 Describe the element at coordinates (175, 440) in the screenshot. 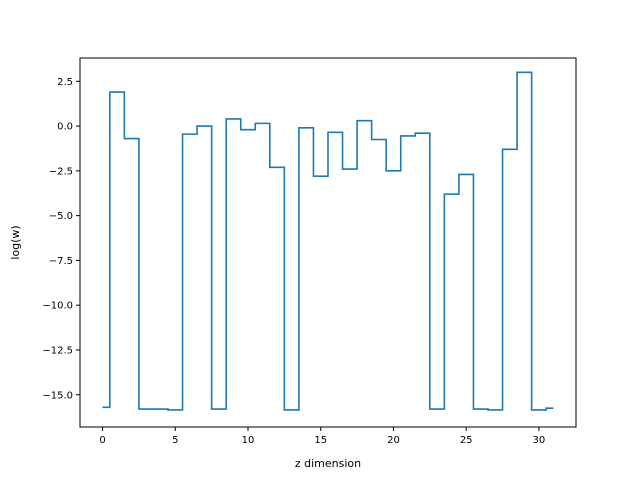

I see `x-tick-label: 5` at that location.